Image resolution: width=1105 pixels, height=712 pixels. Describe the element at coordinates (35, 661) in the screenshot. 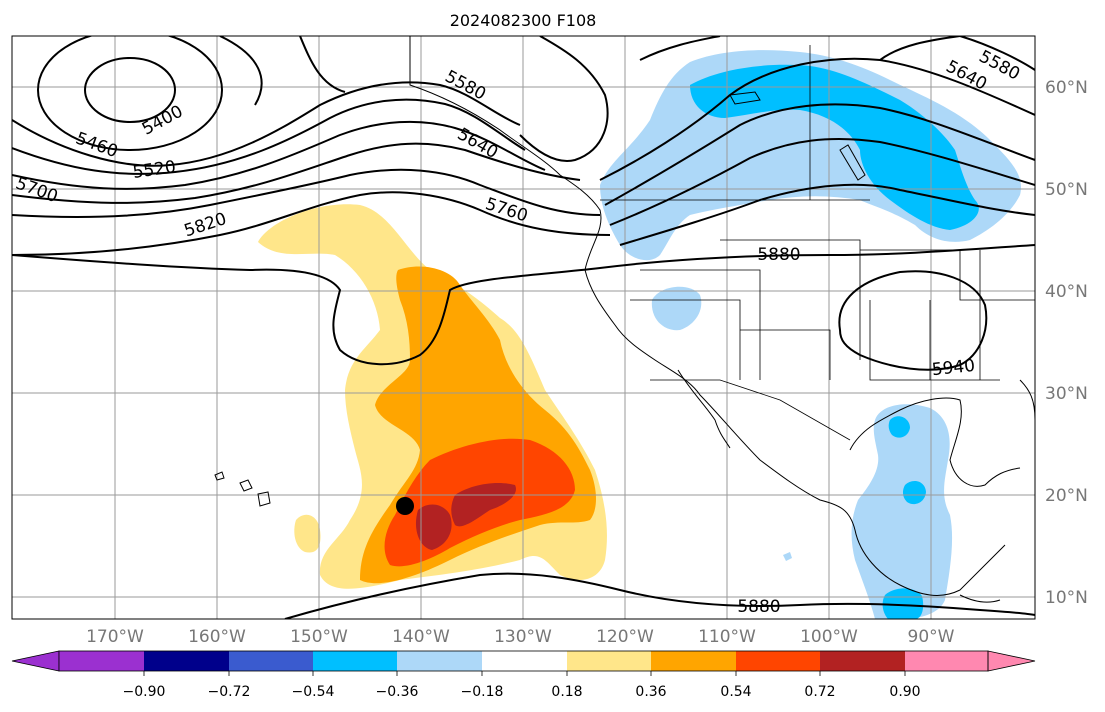

I see `colorbar-extend-low` at that location.